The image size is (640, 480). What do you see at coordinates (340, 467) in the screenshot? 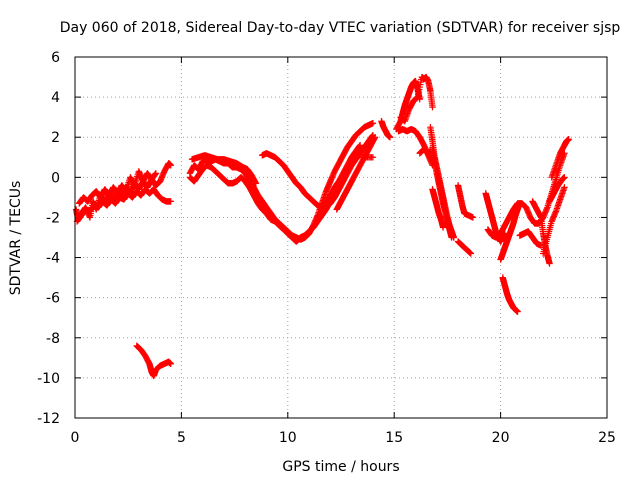
I see `x-axis-label: GPS time / hours` at bounding box center [340, 467].